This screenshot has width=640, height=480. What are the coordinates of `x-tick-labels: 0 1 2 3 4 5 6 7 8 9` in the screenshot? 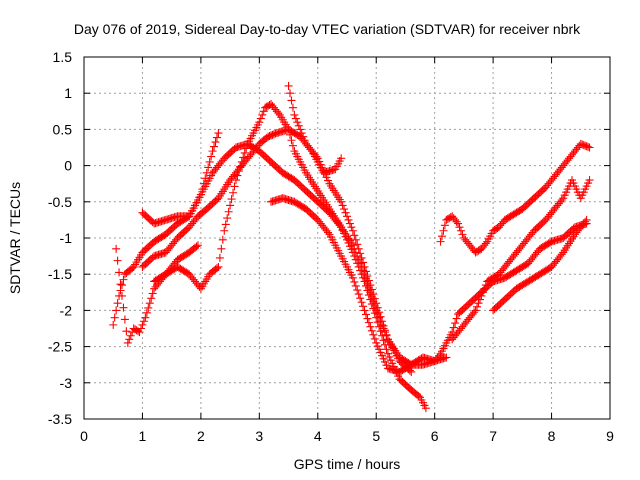 It's located at (347, 436).